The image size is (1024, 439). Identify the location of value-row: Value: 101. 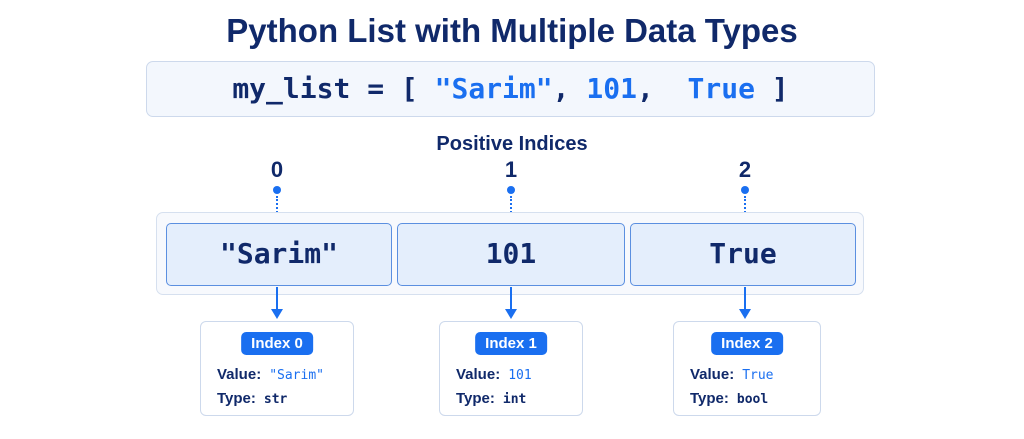
(494, 374).